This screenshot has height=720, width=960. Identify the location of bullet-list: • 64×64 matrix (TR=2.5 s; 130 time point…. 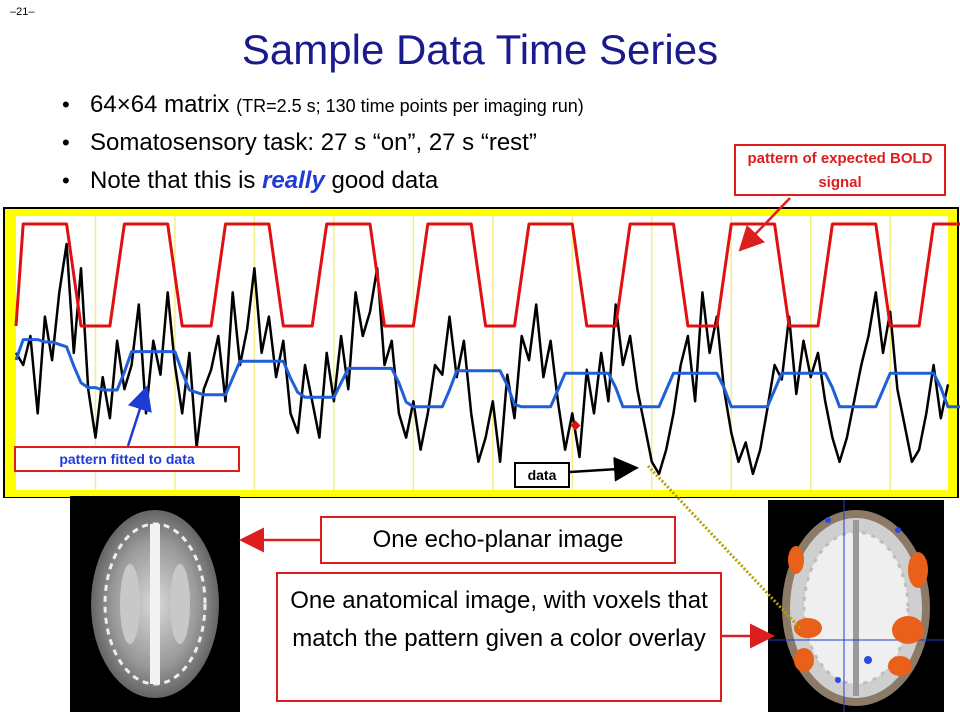
(323, 143).